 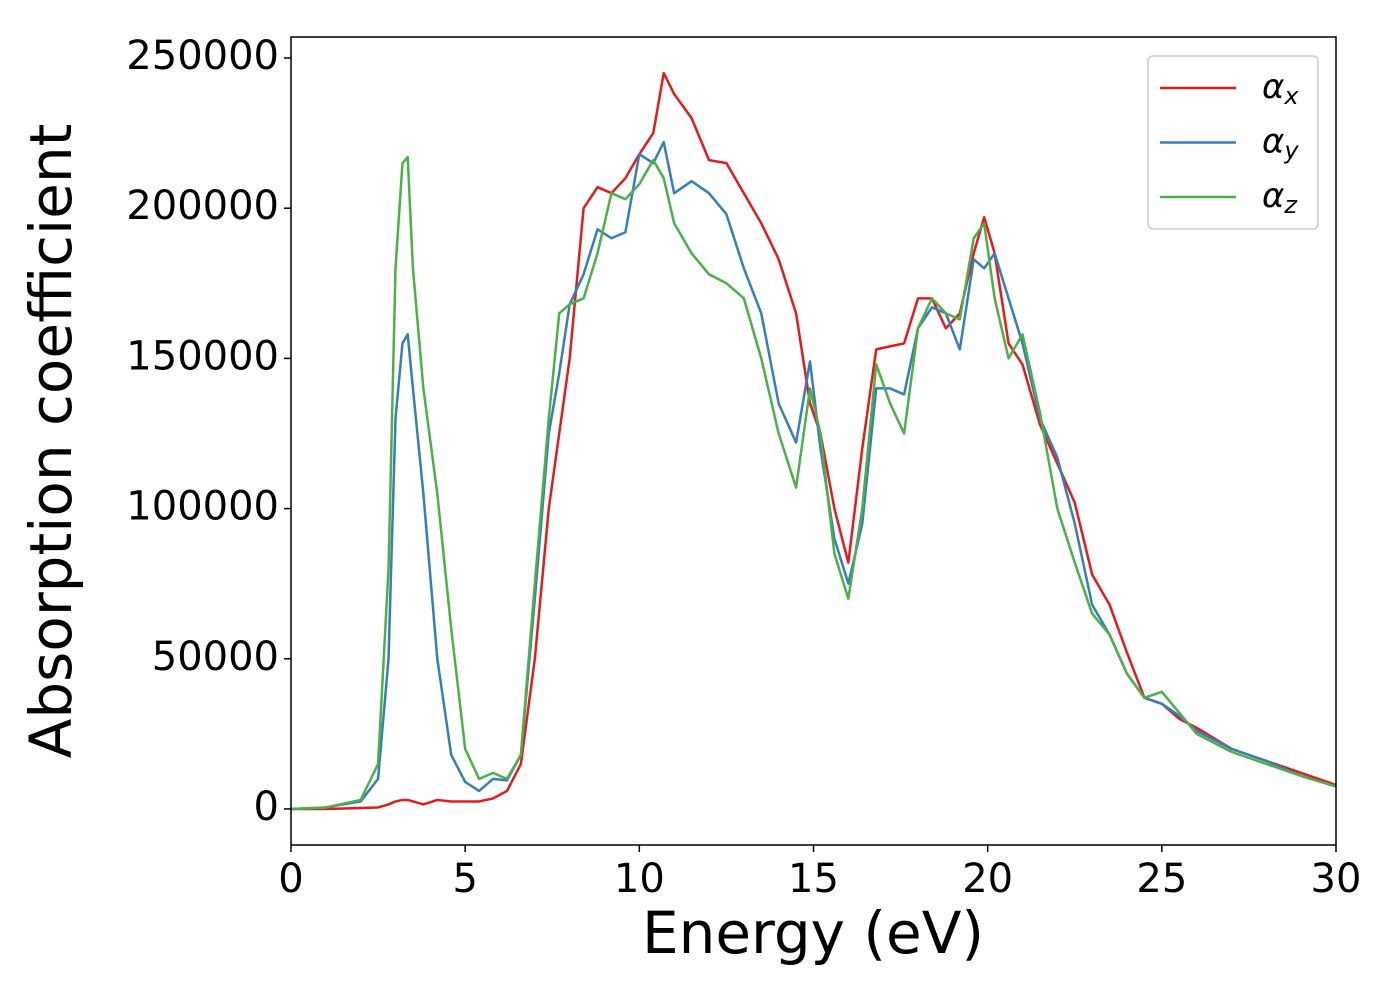 I want to click on x-axis-label: Energy (eV), so click(x=813, y=933).